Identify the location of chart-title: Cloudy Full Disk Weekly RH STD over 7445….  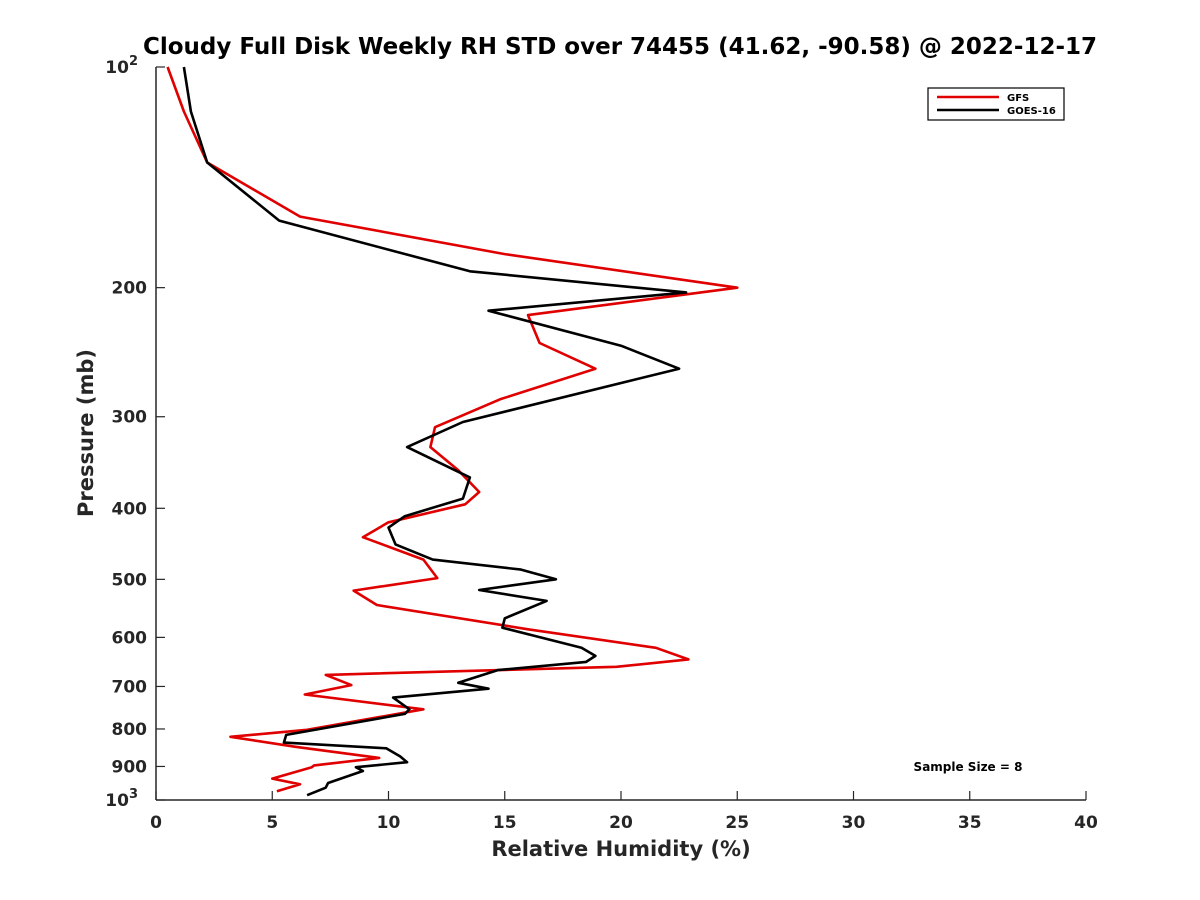
(620, 47).